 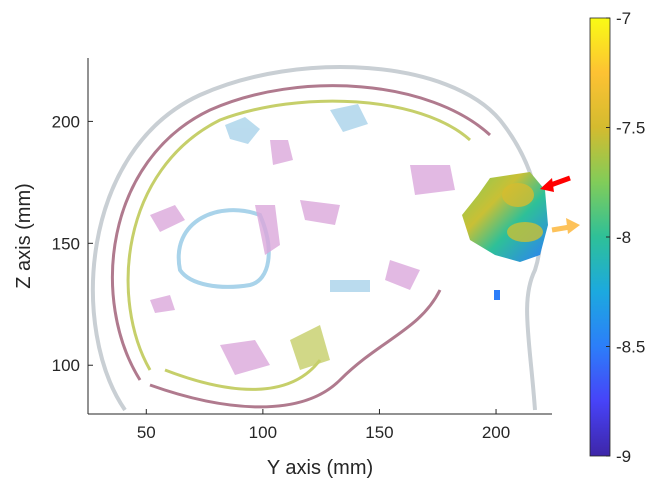 What do you see at coordinates (66, 243) in the screenshot?
I see `y-tick-label: 150` at bounding box center [66, 243].